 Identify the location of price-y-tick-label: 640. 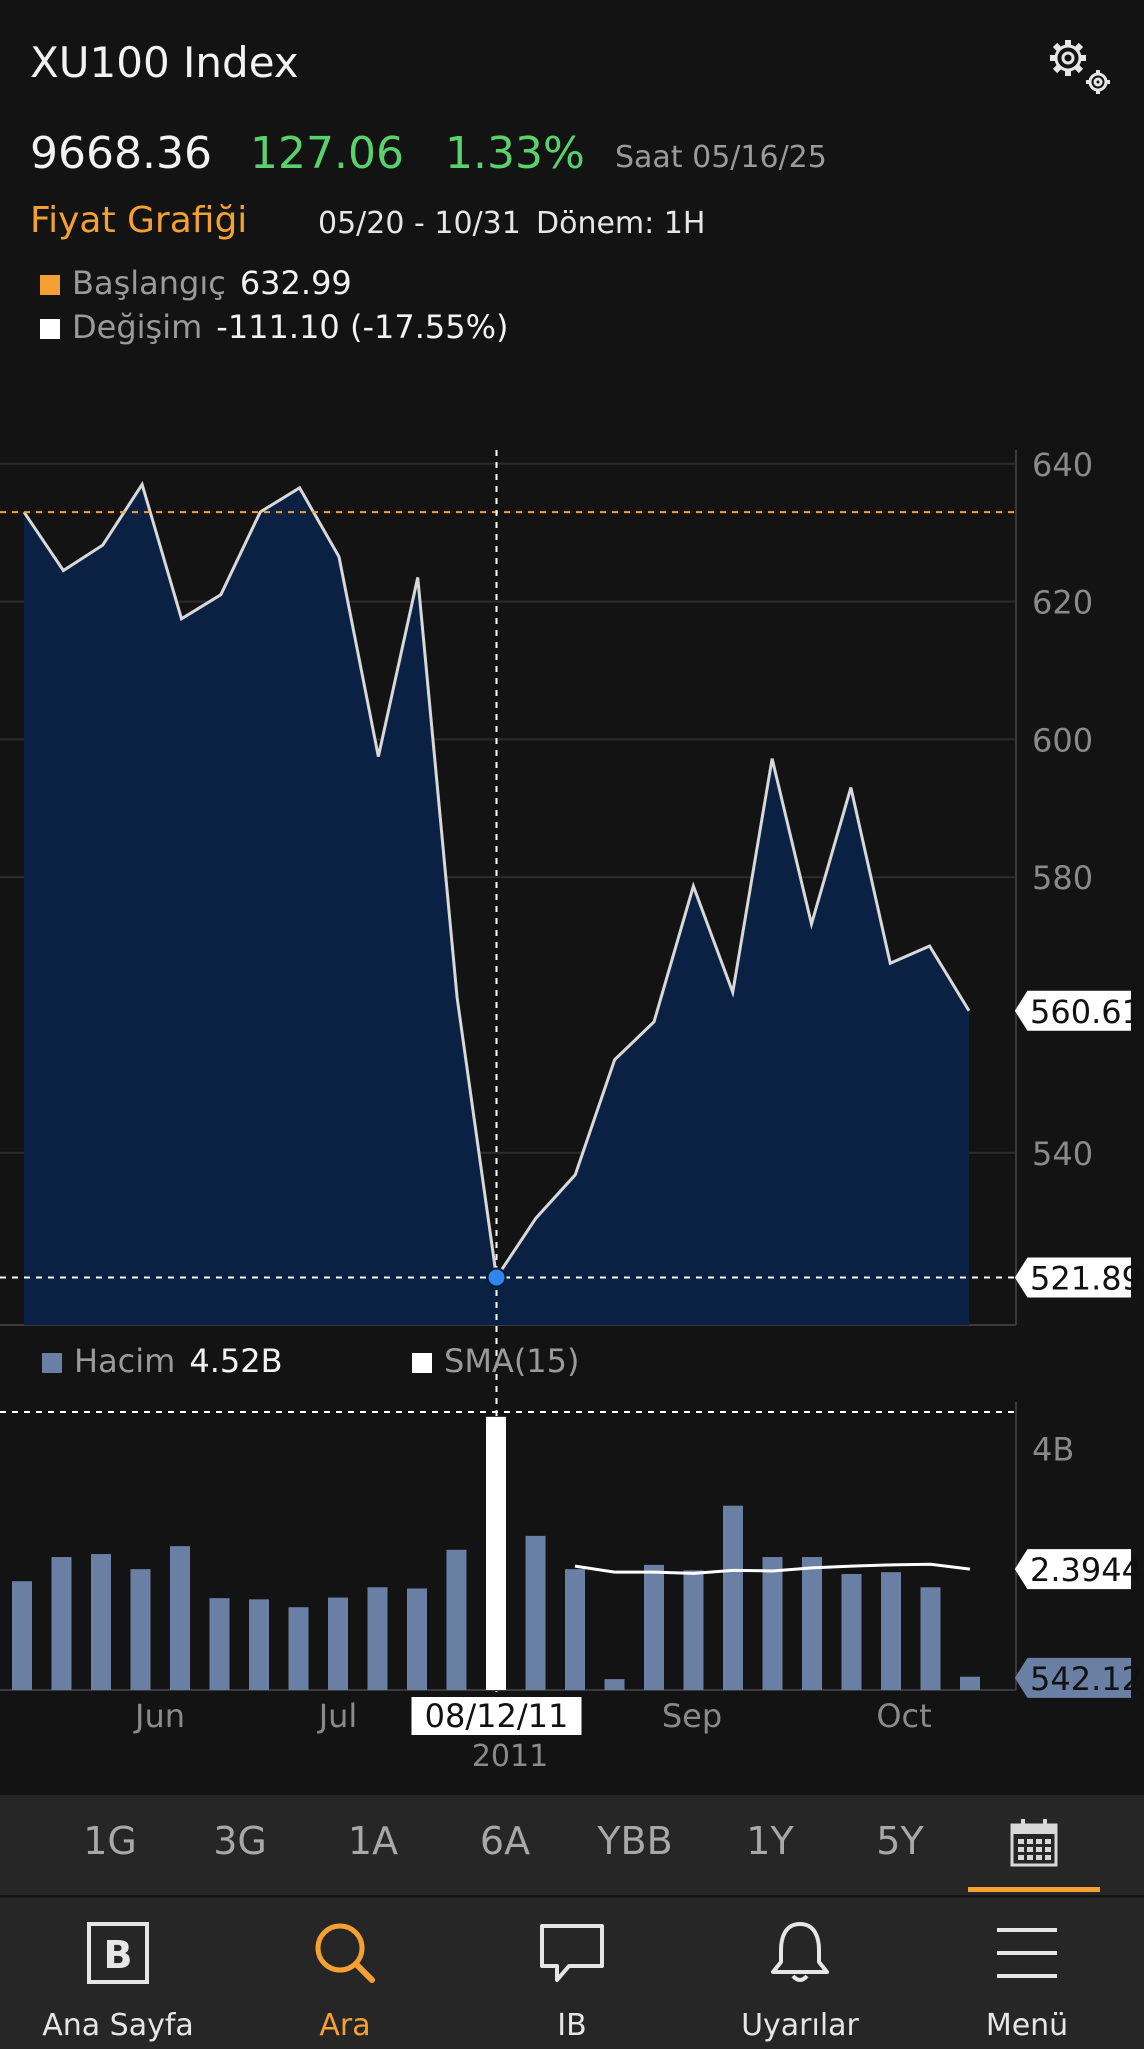
(1062, 465).